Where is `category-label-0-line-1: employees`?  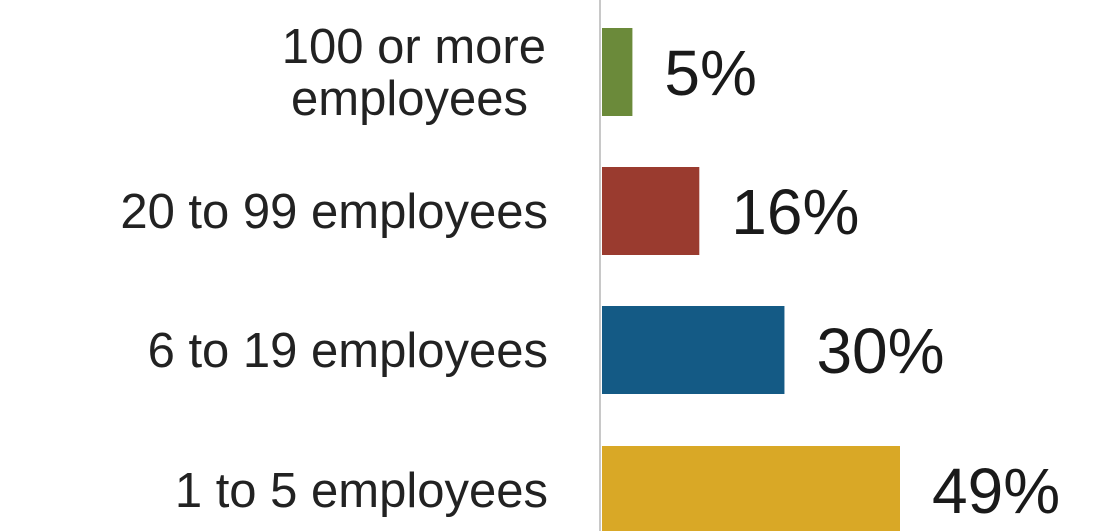
category-label-0-line-1: employees is located at coordinates (409, 99).